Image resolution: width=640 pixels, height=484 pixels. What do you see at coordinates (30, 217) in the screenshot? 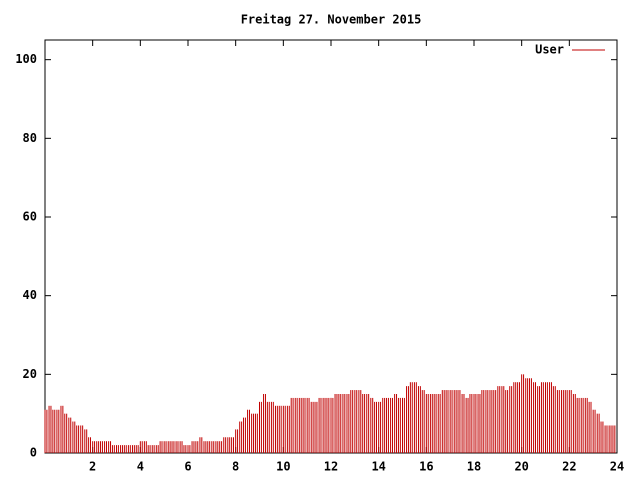
I see `y-tick-label: 60` at bounding box center [30, 217].